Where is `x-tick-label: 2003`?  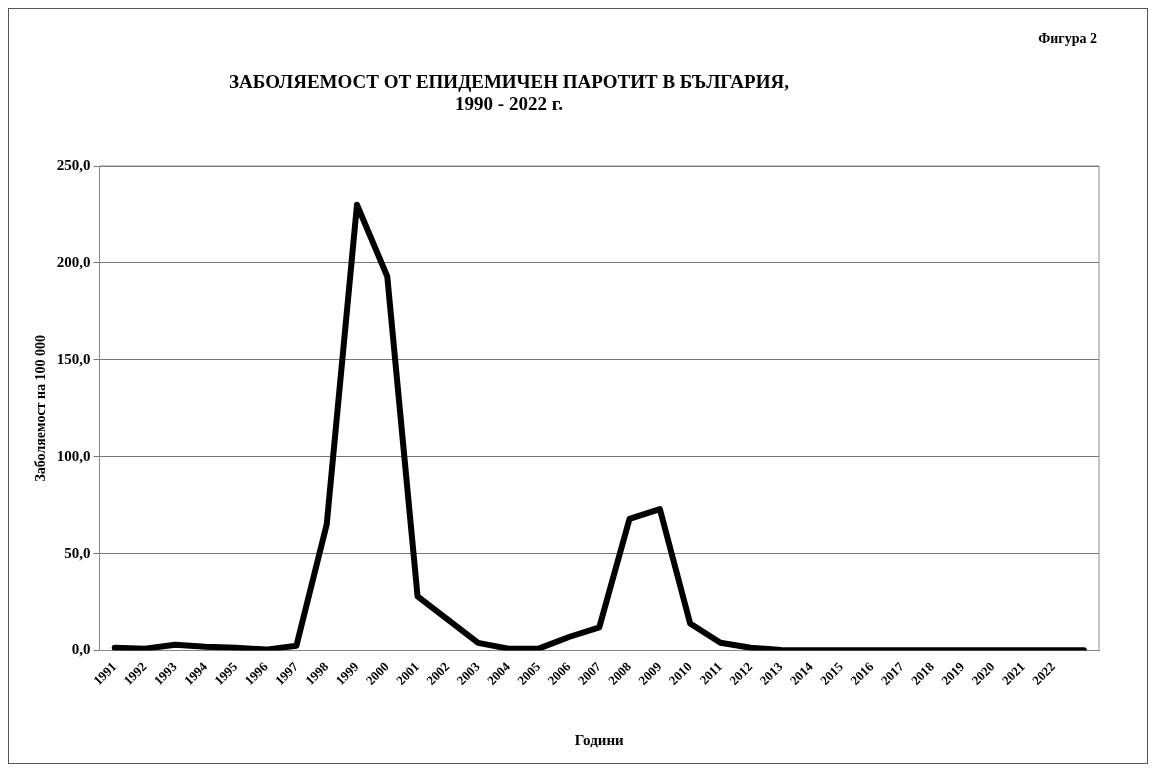 x-tick-label: 2003 is located at coordinates (468, 673).